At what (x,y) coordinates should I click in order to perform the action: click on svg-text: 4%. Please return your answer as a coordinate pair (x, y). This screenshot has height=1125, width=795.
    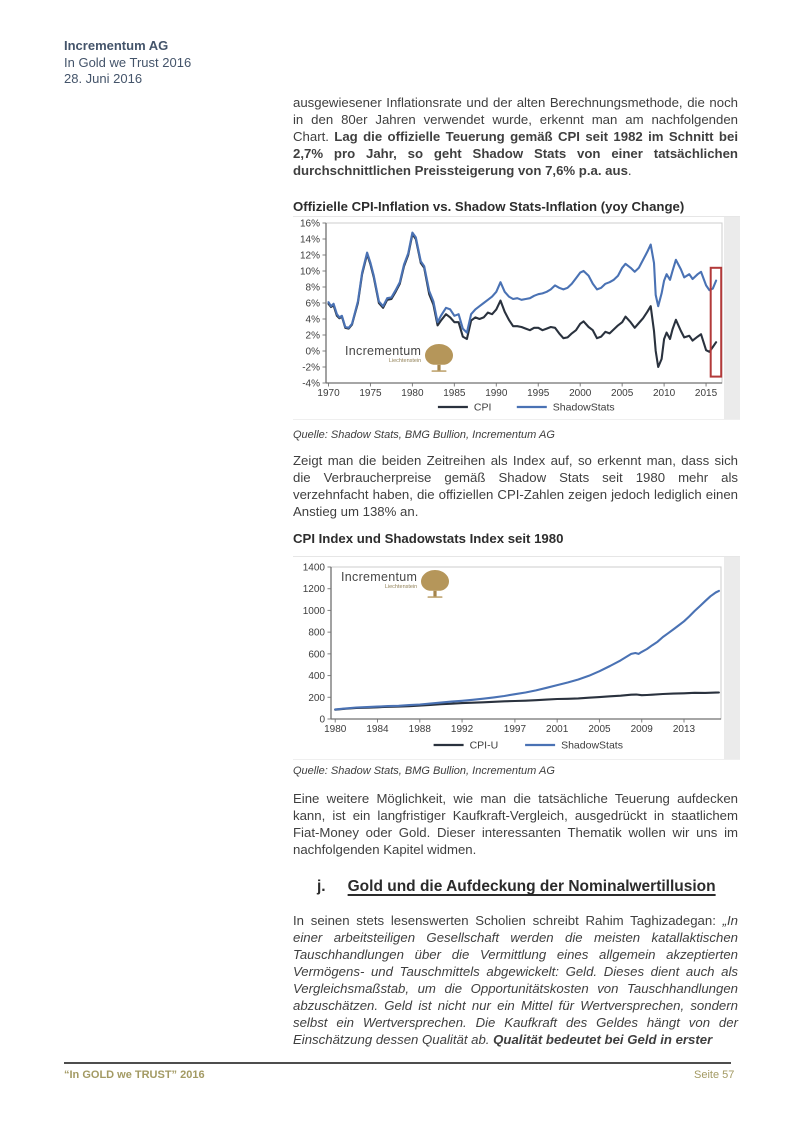
    Looking at the image, I should click on (313, 320).